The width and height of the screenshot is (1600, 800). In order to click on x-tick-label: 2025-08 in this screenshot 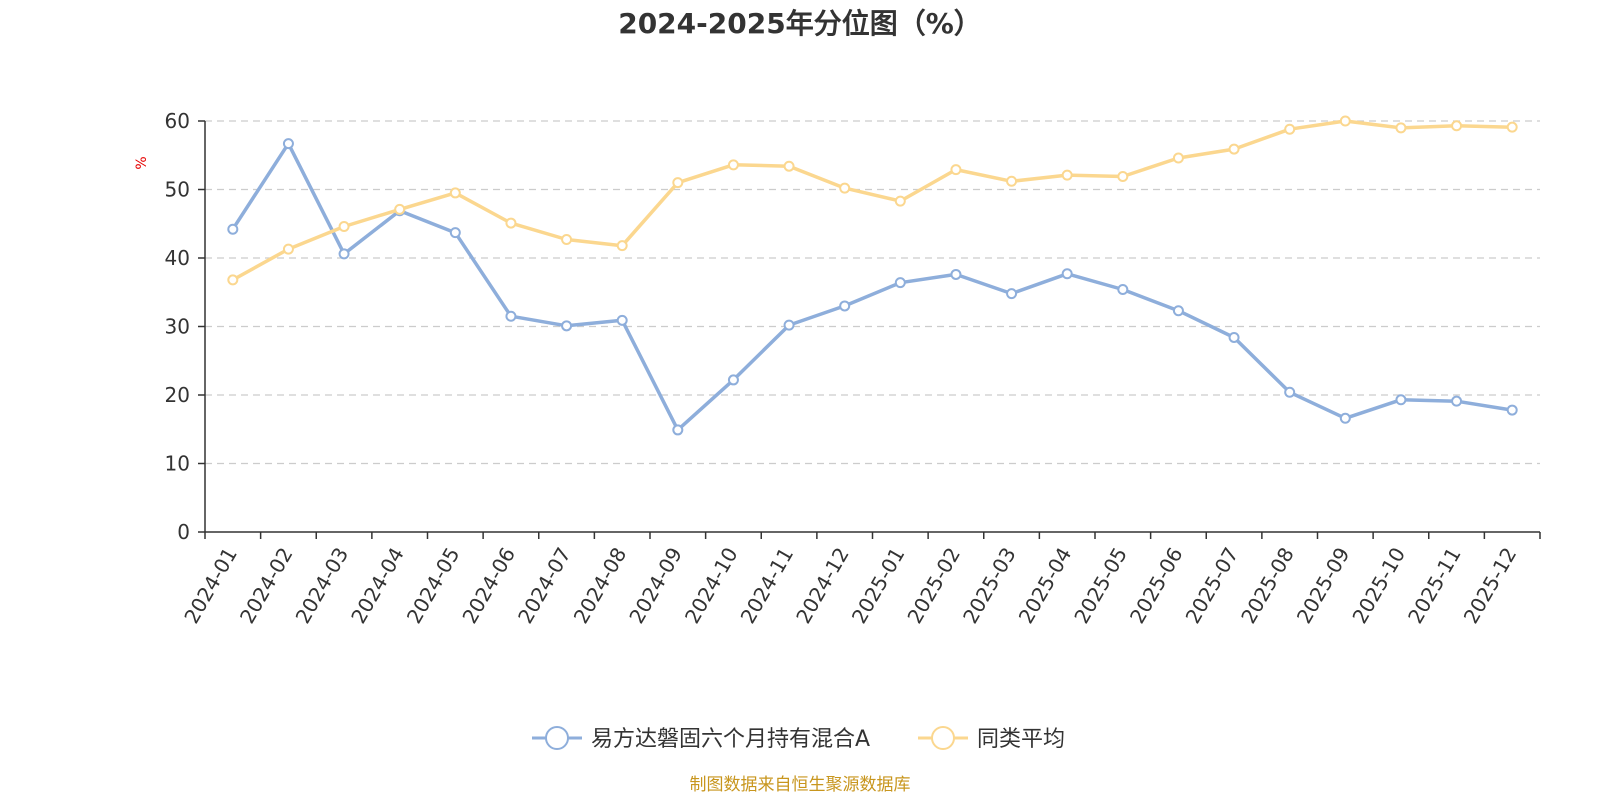, I will do `click(1267, 585)`.